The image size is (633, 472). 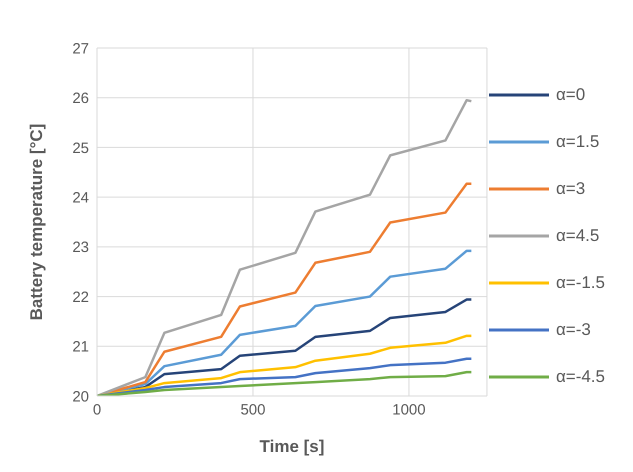 What do you see at coordinates (80, 347) in the screenshot?
I see `y-tick-label: 21` at bounding box center [80, 347].